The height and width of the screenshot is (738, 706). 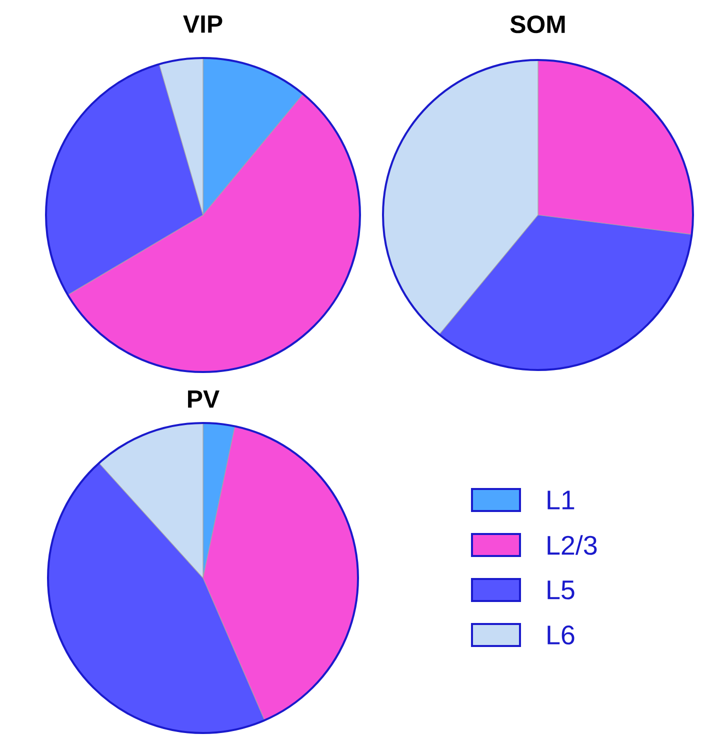 What do you see at coordinates (561, 590) in the screenshot?
I see `legend-label: L5` at bounding box center [561, 590].